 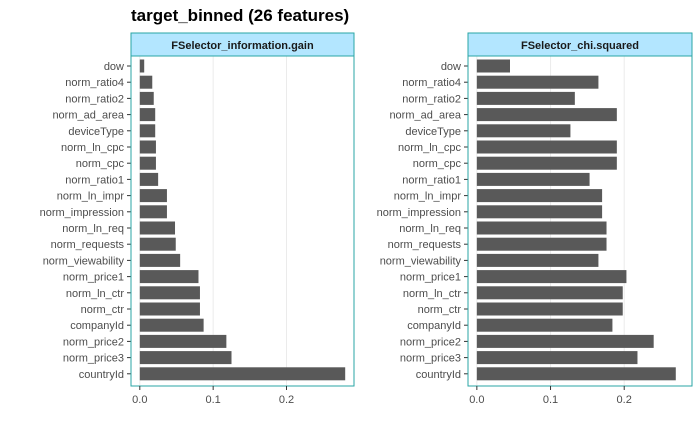 I want to click on chart-title: target_binned (26 features), so click(x=240, y=15).